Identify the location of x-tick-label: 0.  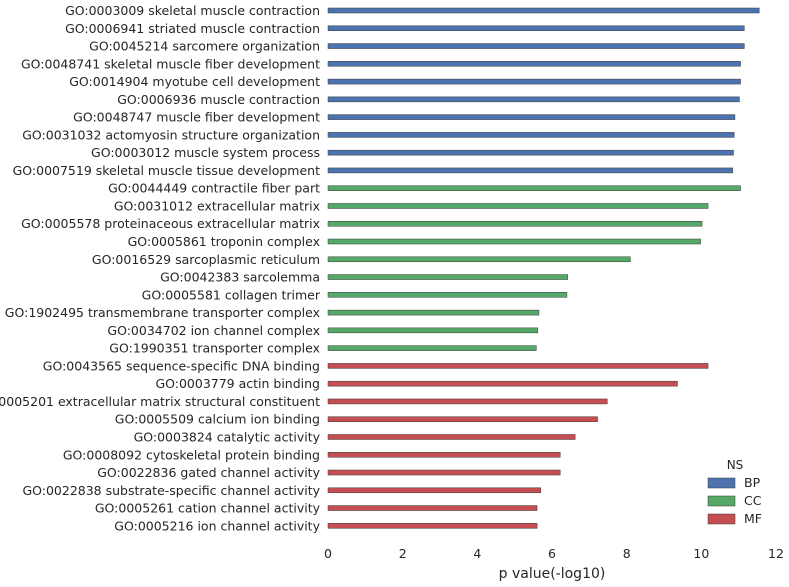
(328, 553).